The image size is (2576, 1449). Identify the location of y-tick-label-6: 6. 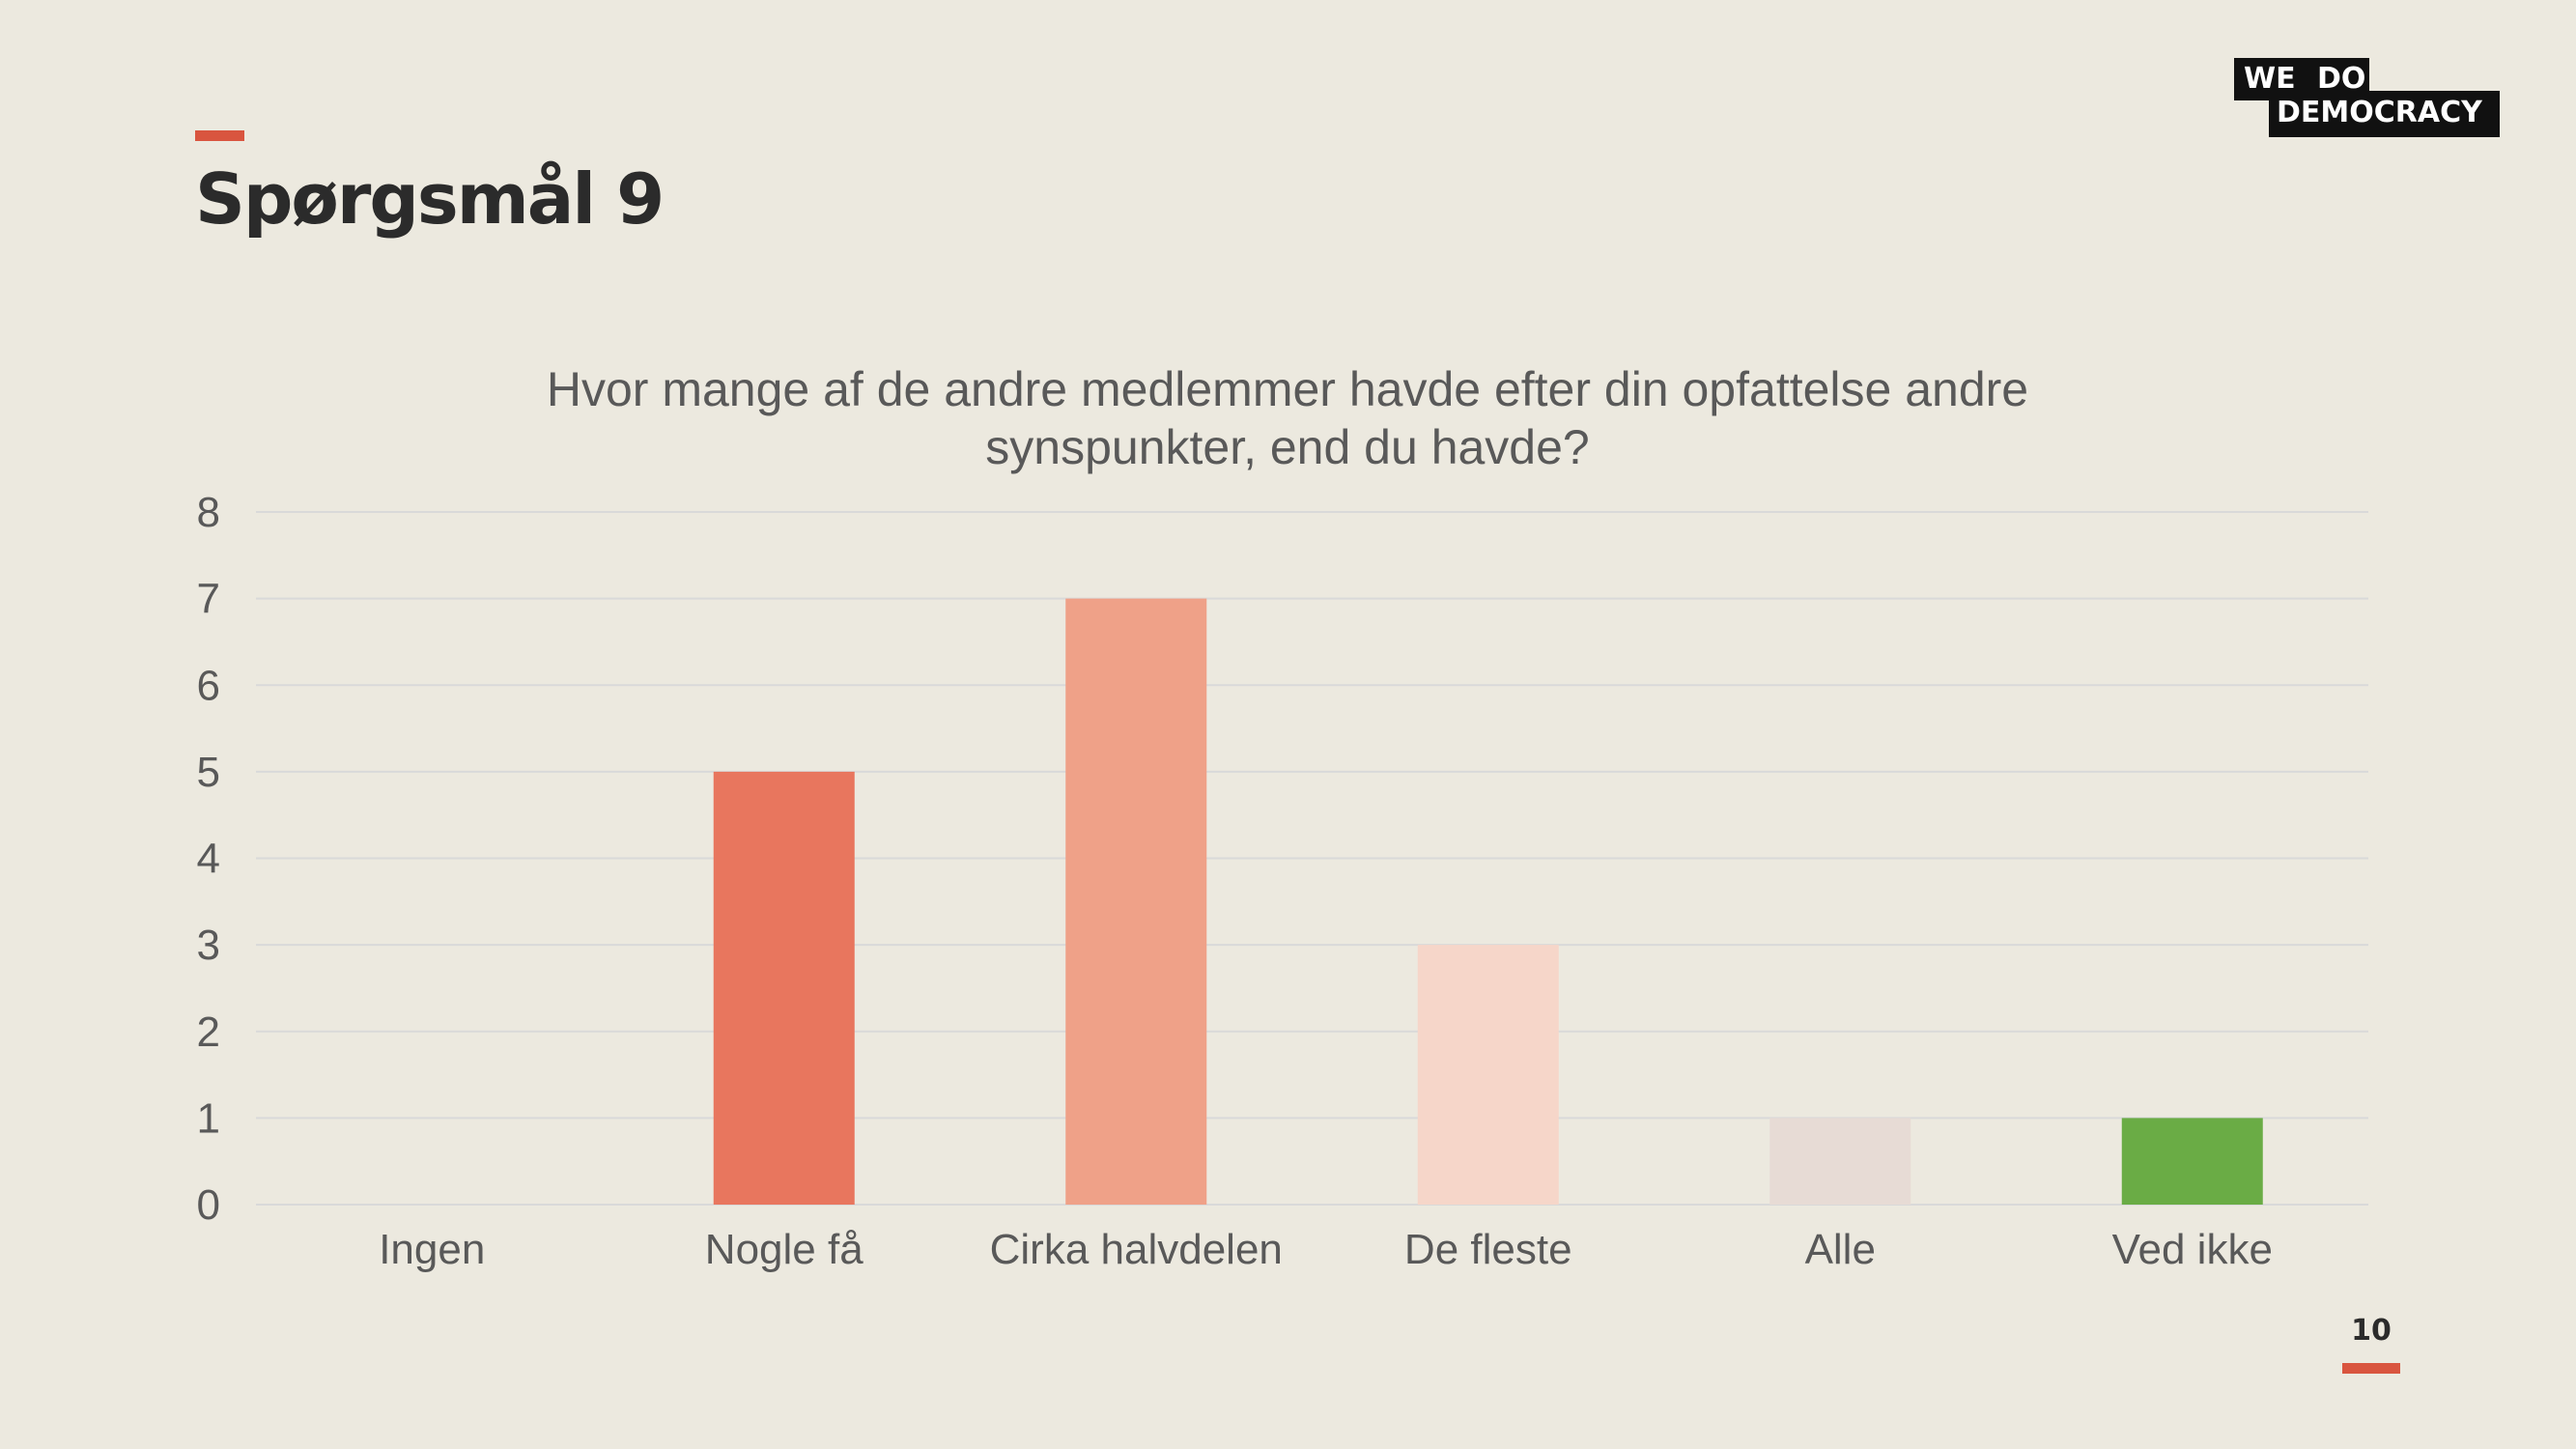
(208, 685).